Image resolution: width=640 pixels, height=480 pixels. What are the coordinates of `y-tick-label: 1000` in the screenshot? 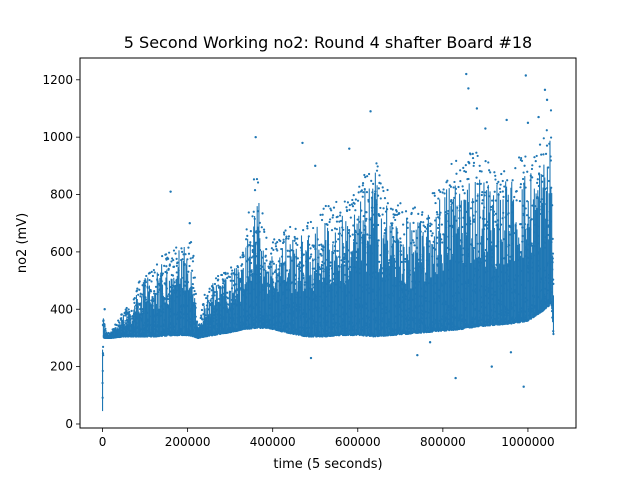 It's located at (57, 137).